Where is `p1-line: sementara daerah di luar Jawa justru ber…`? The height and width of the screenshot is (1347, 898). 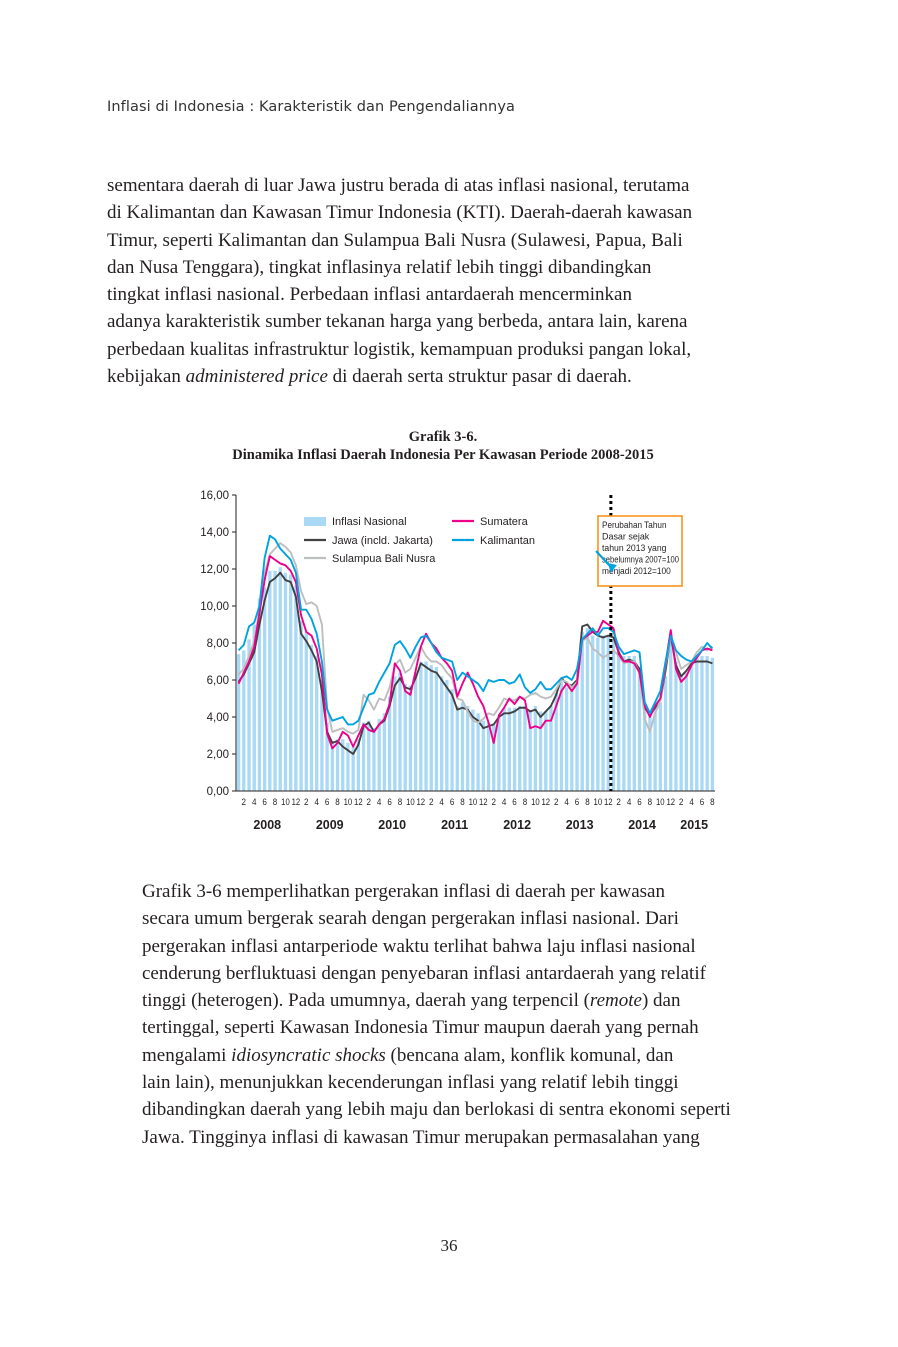 p1-line: sementara daerah di luar Jawa justru ber… is located at coordinates (398, 185).